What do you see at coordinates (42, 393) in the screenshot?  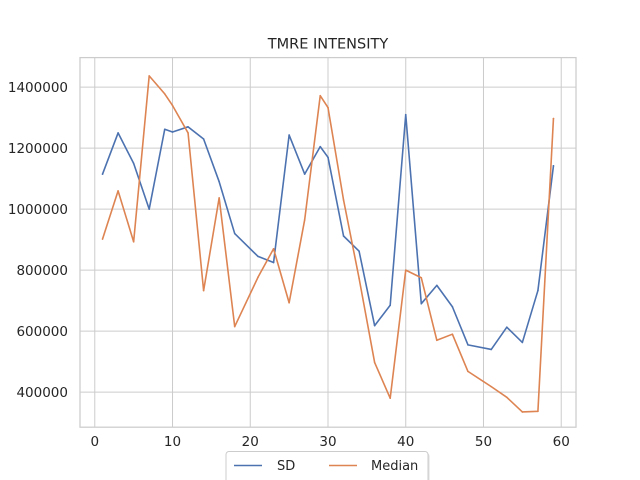 I see `y-tick-label: 400000` at bounding box center [42, 393].